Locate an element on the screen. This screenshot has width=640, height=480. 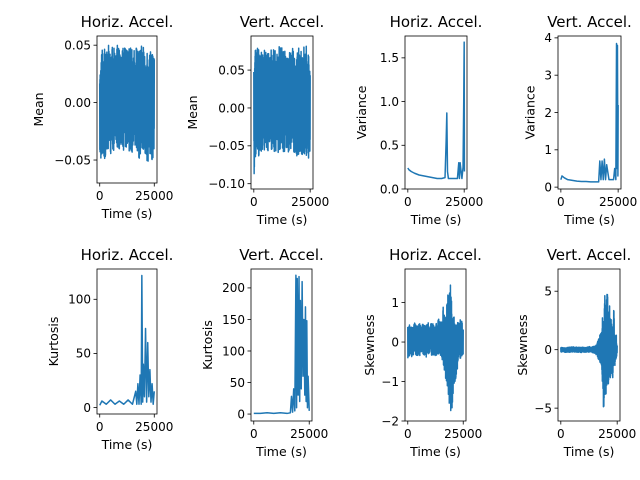
y-tick-label: −2 is located at coordinates (390, 421).